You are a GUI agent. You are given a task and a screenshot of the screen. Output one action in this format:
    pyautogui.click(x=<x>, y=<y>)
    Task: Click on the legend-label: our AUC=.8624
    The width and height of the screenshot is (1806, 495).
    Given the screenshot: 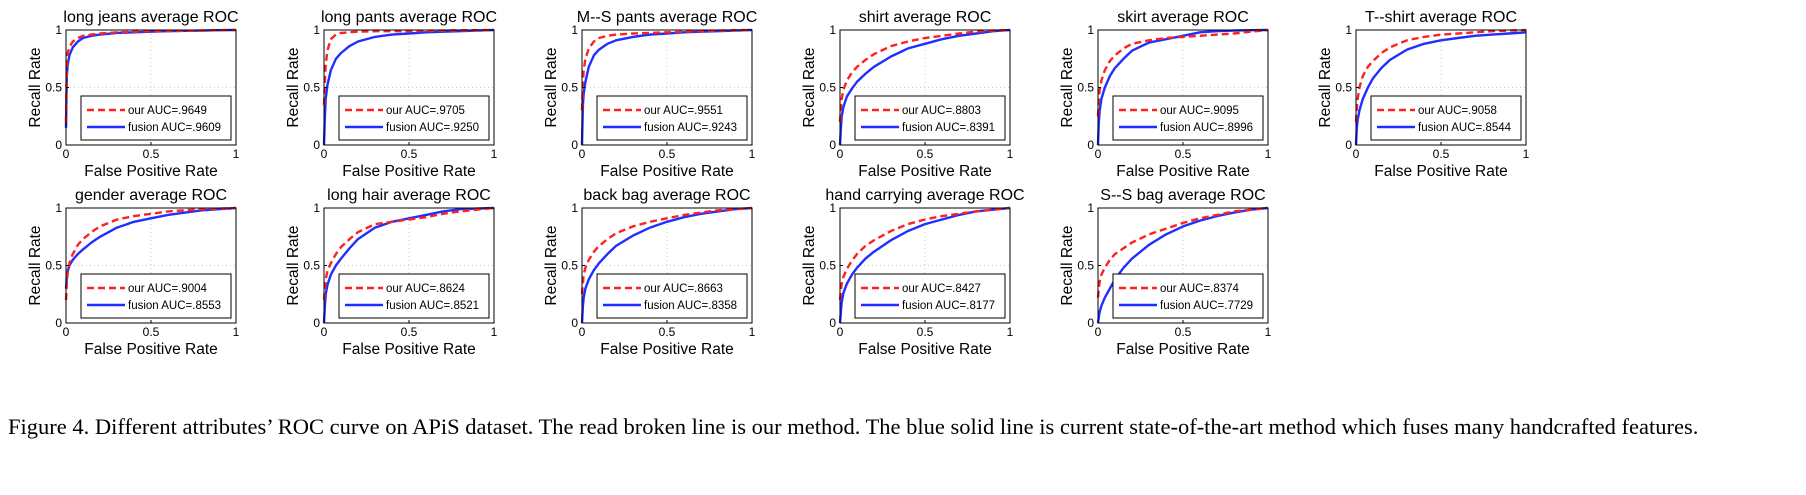 What is the action you would take?
    pyautogui.click(x=426, y=289)
    